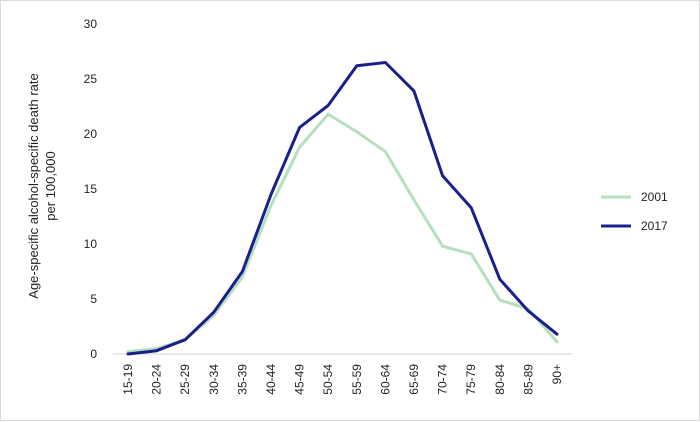  Describe the element at coordinates (33, 185) in the screenshot. I see `y-axis-label-line-1: Age-specific alcohol-specific death rate` at that location.